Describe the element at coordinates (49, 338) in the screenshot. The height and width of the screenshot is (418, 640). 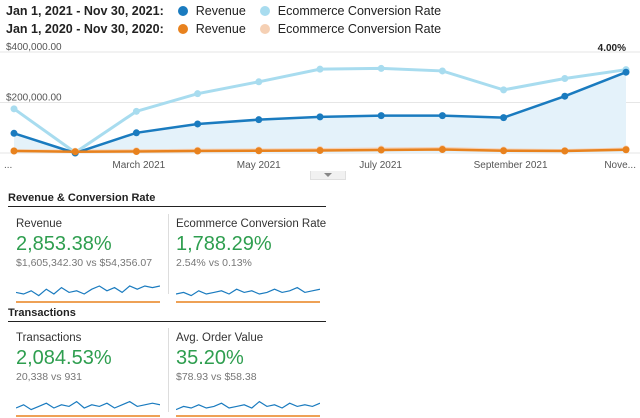
I see `scorecard-label: Transactions` at that location.